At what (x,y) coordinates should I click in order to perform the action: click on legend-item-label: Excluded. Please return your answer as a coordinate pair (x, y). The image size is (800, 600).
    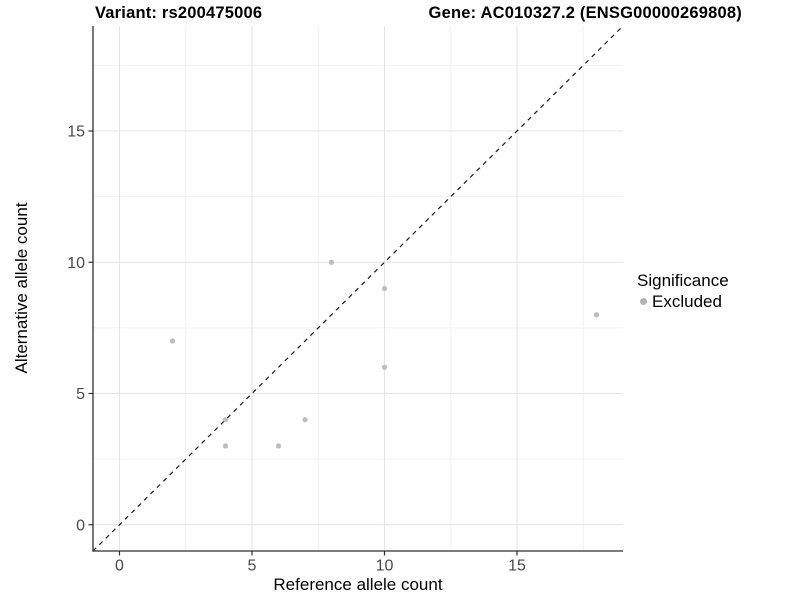
    Looking at the image, I should click on (687, 301).